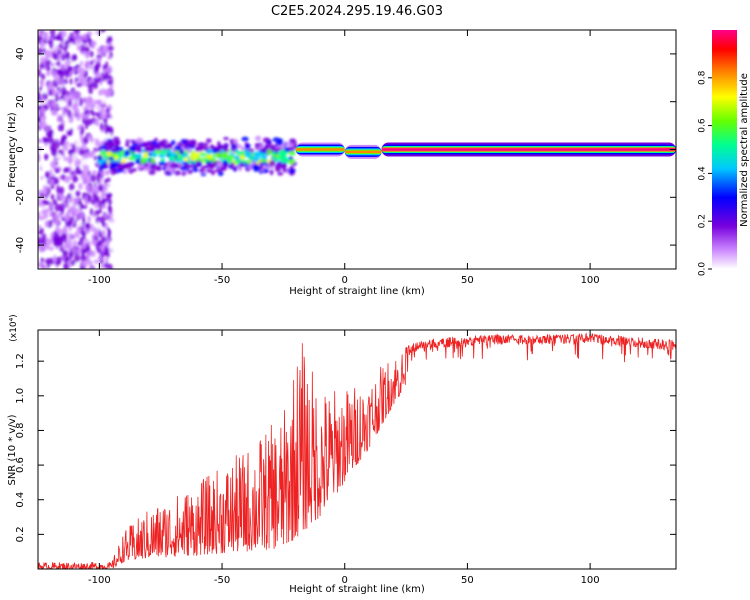 This screenshot has height=600, width=750. What do you see at coordinates (20, 465) in the screenshot?
I see `snr-y-tick-label: 0.6` at bounding box center [20, 465].